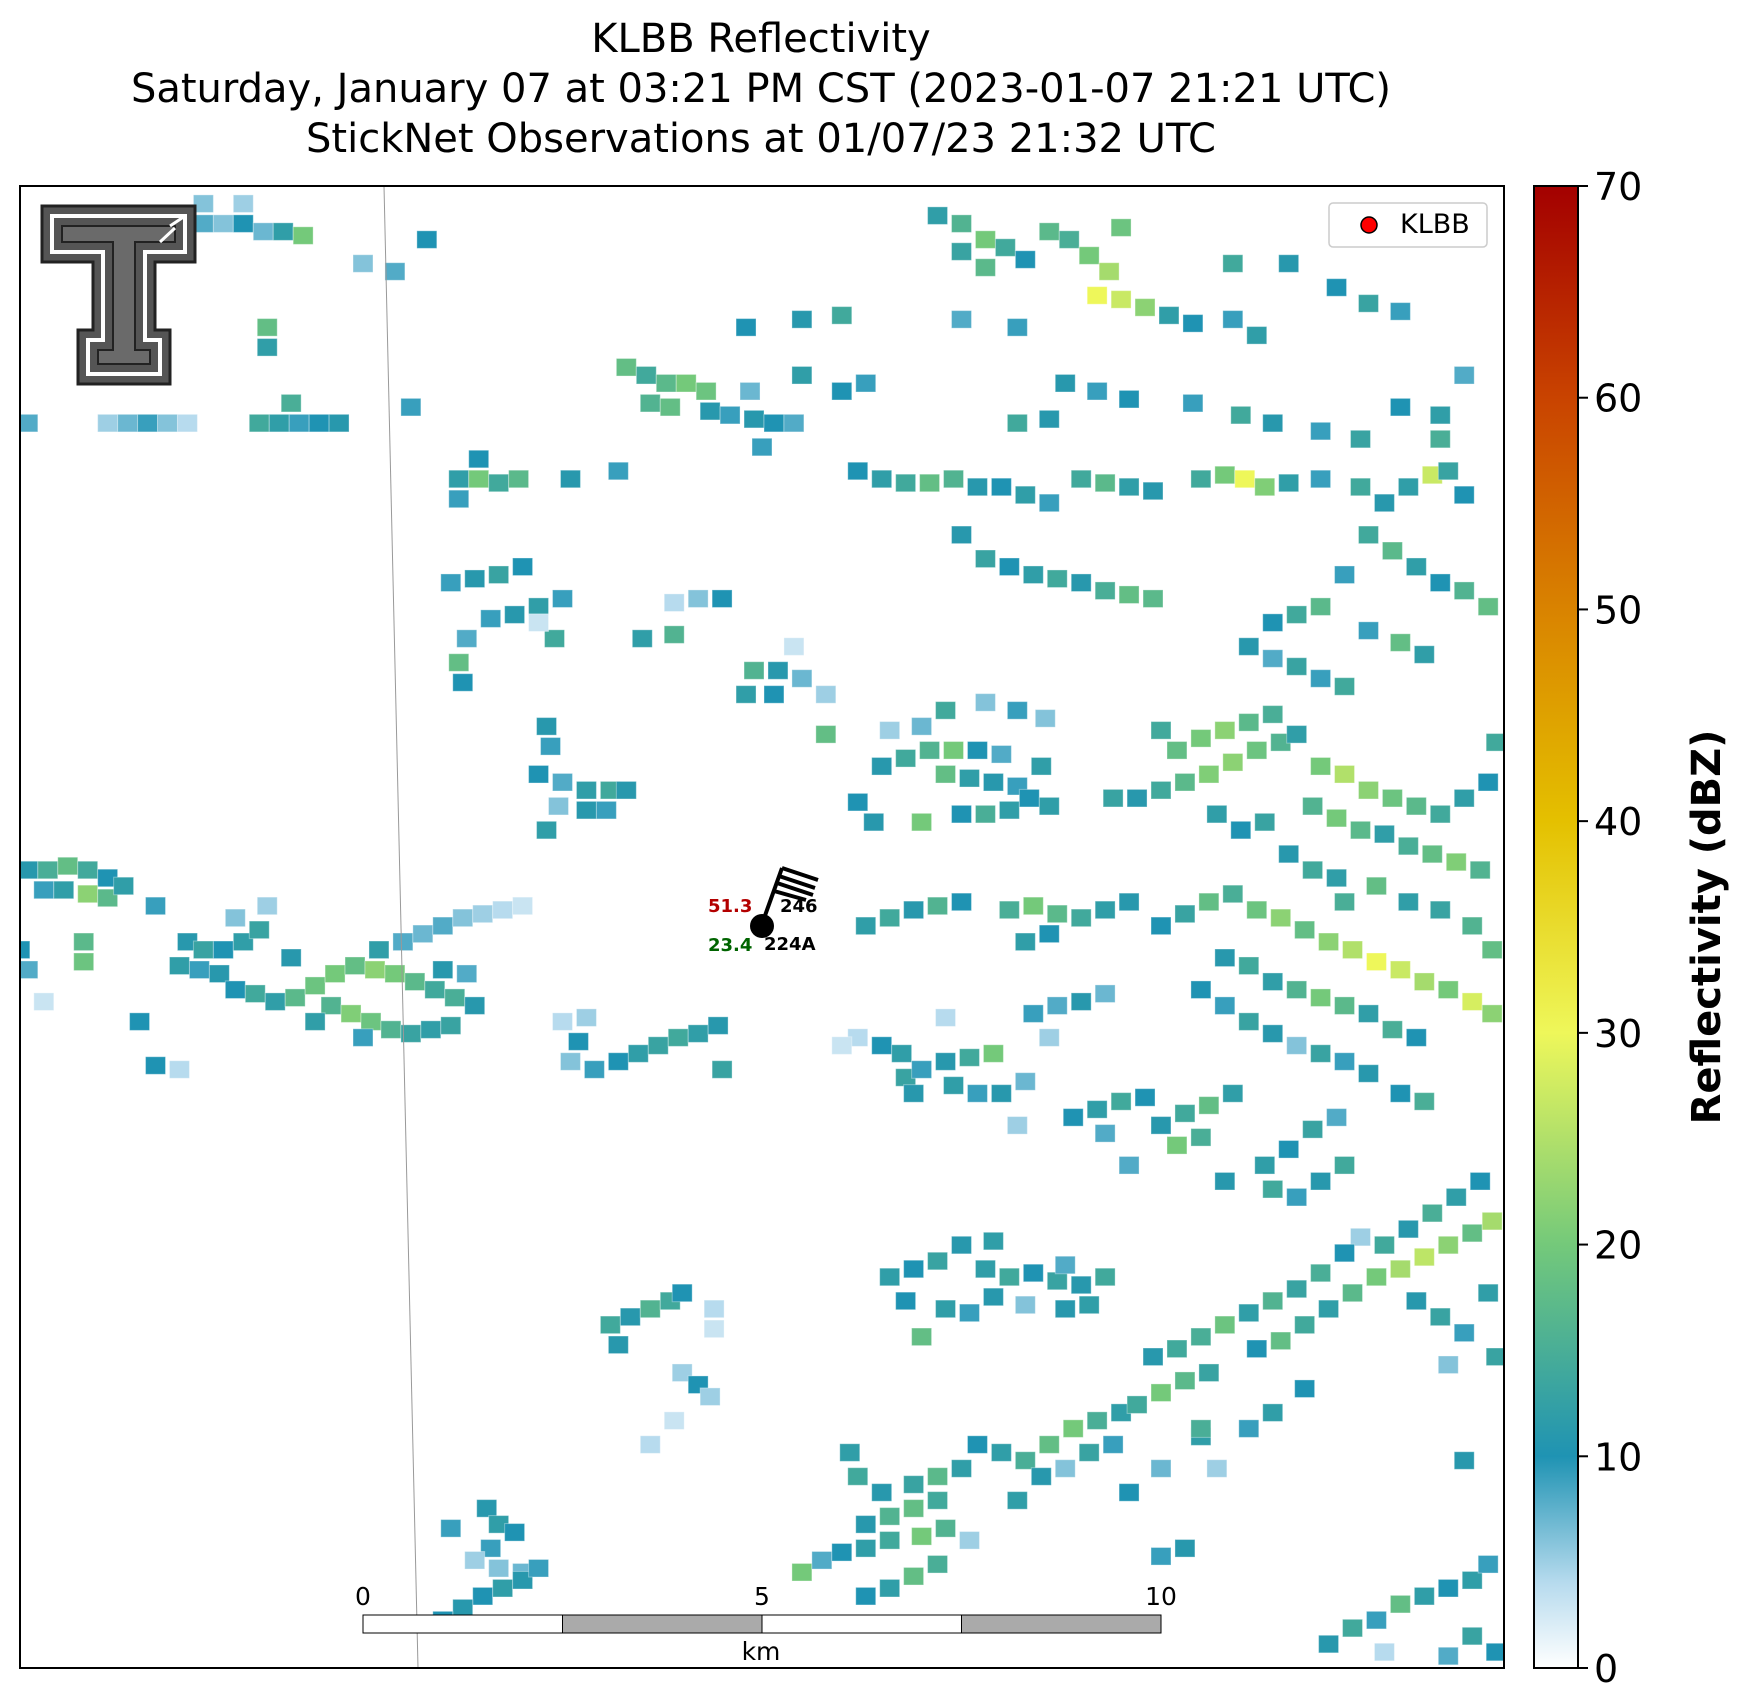  Describe the element at coordinates (762, 1596) in the screenshot. I see `scale-tick-label: 5` at that location.